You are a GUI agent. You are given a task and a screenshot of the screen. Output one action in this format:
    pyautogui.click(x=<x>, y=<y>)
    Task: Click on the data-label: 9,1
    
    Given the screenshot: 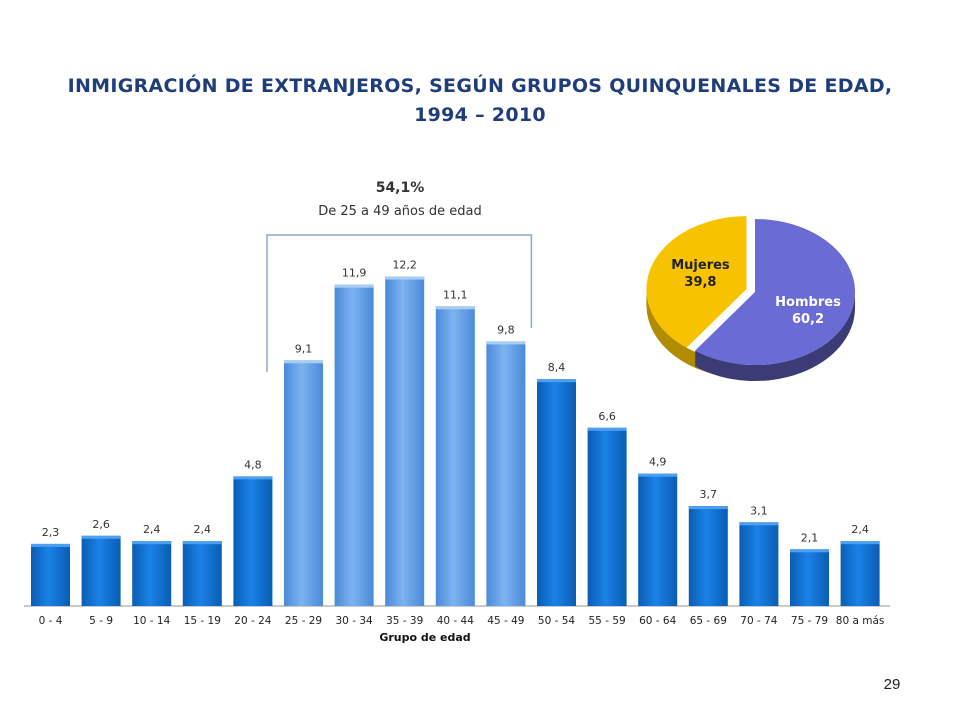 What is the action you would take?
    pyautogui.click(x=304, y=348)
    